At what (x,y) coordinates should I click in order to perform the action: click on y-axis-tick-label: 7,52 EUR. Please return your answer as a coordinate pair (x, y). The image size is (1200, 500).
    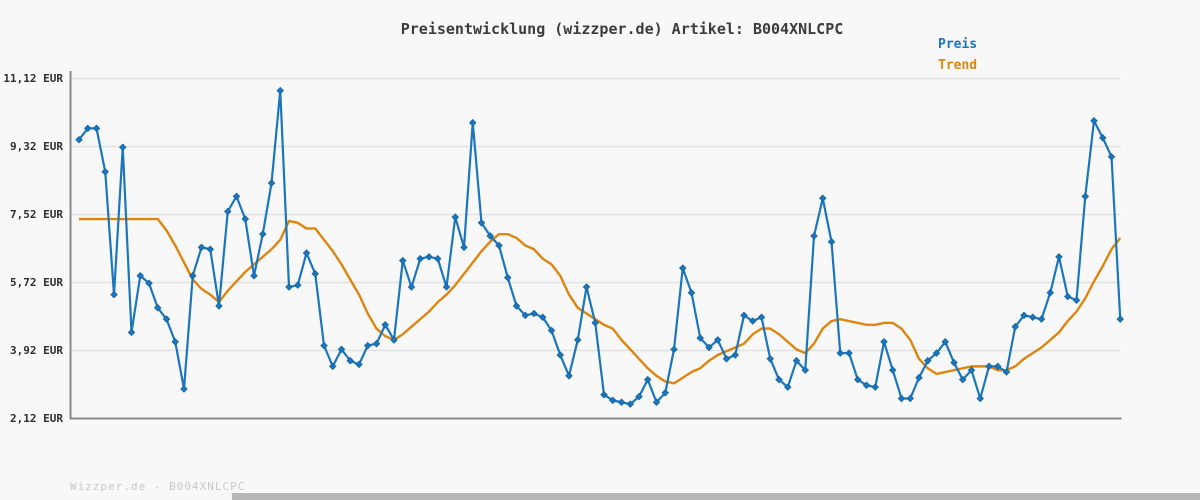
    Looking at the image, I should click on (36, 214).